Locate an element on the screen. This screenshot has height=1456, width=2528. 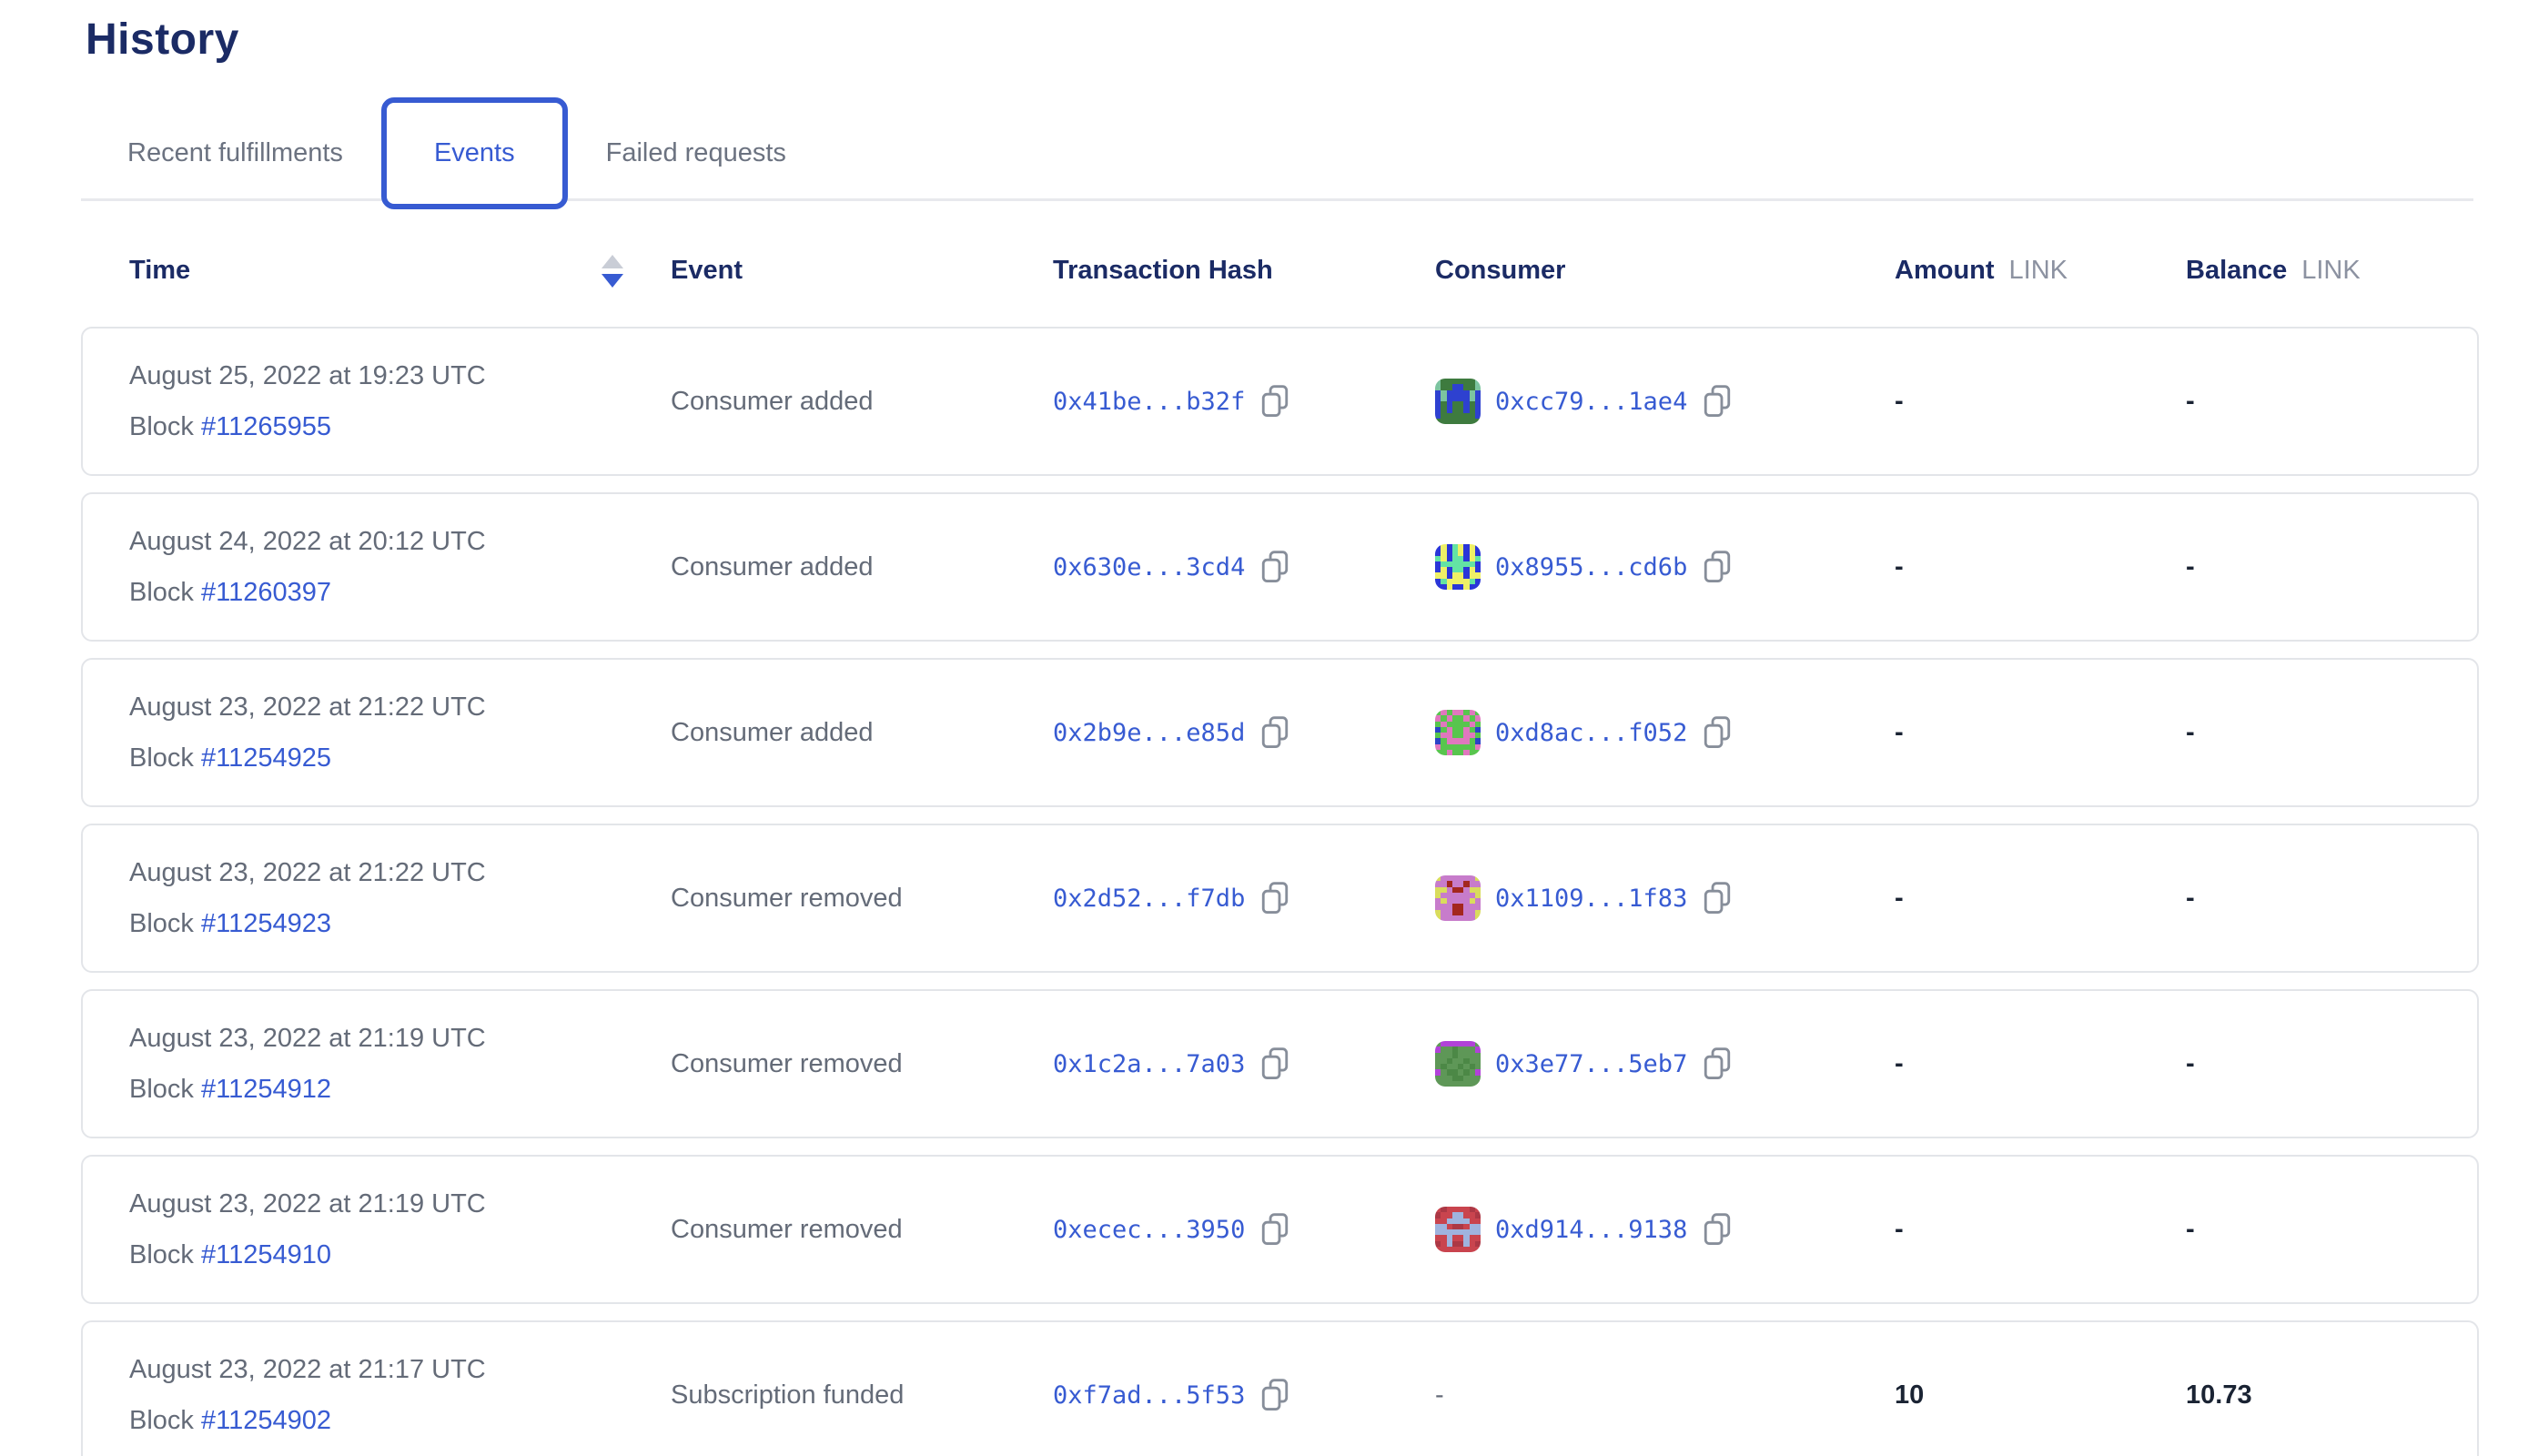
tab-recent-fulfillments: Recent fulfillments is located at coordinates (235, 153).